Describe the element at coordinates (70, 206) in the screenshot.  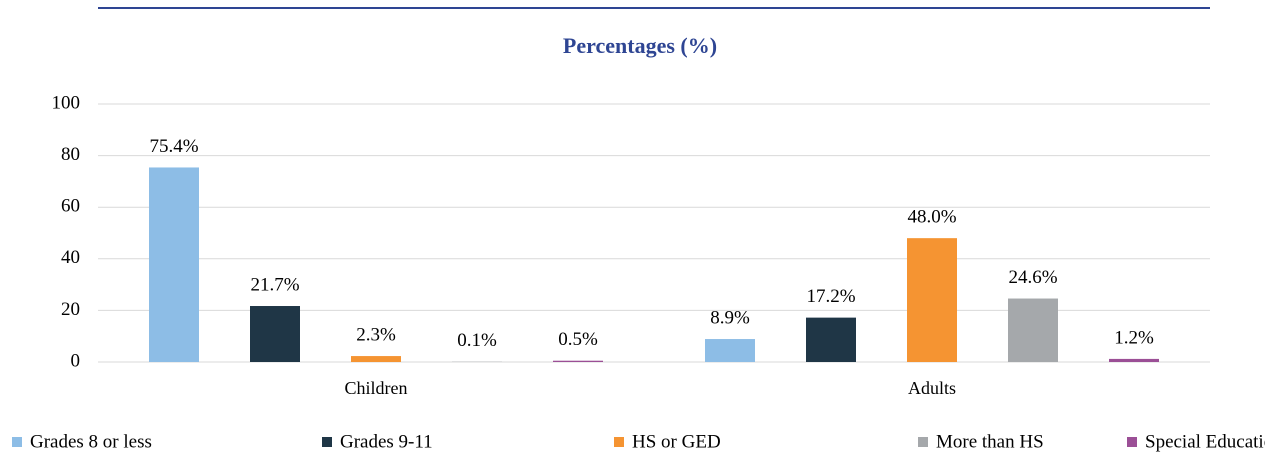
I see `y-tick-label: 60` at that location.